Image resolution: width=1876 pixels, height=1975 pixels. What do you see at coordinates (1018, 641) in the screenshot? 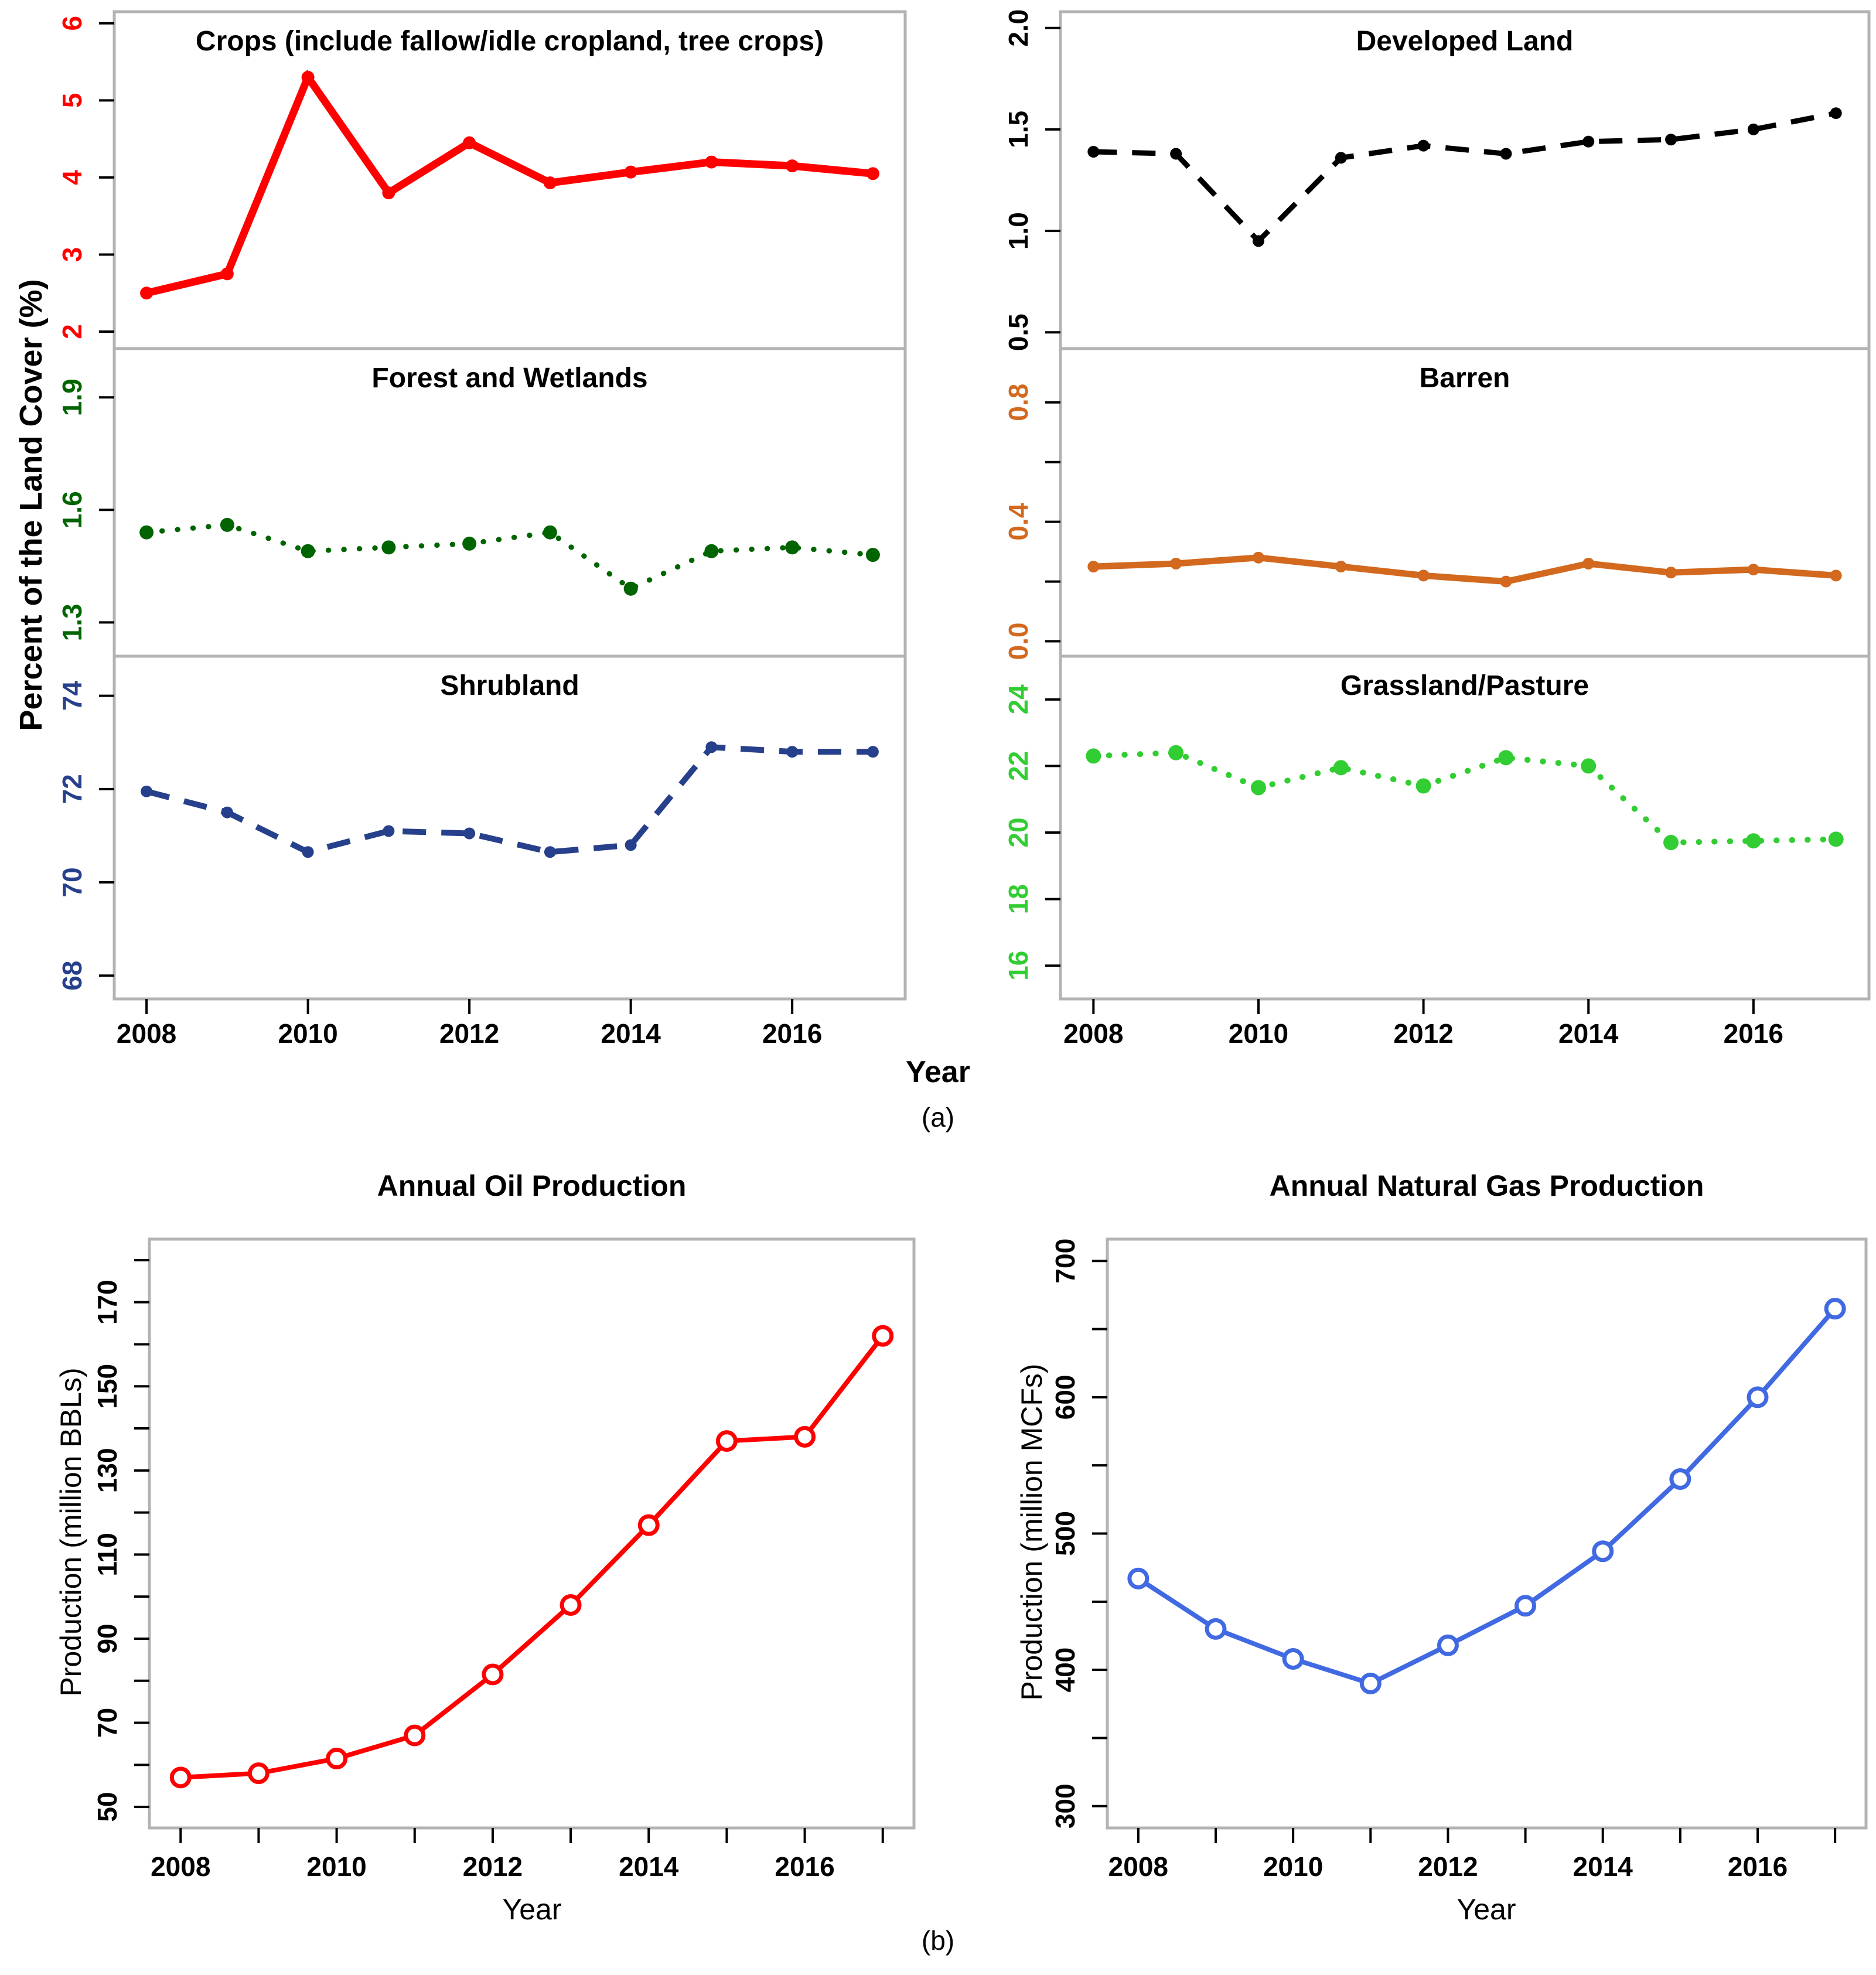
I see `svg-text: 0.0` at bounding box center [1018, 641].